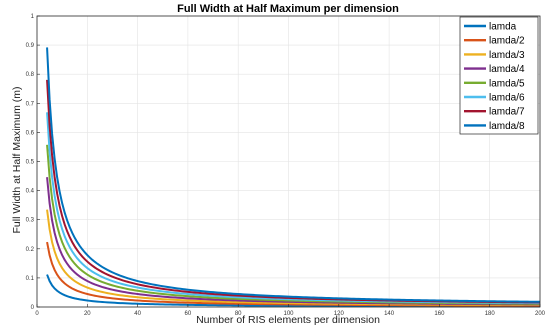  What do you see at coordinates (33, 17) in the screenshot?
I see `y-tick-label: 1` at bounding box center [33, 17].